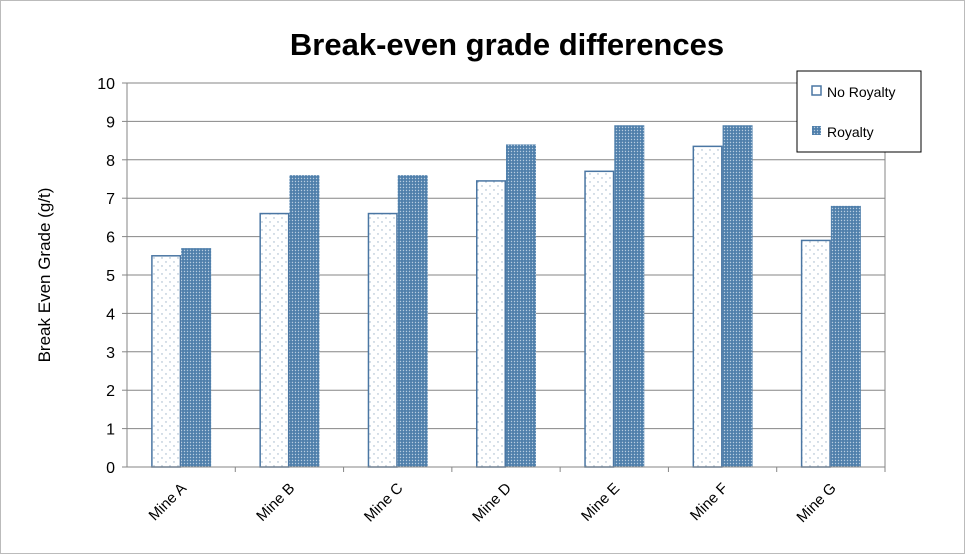 Image resolution: width=965 pixels, height=559 pixels. Describe the element at coordinates (110, 430) in the screenshot. I see `y-tick-label: 1` at that location.